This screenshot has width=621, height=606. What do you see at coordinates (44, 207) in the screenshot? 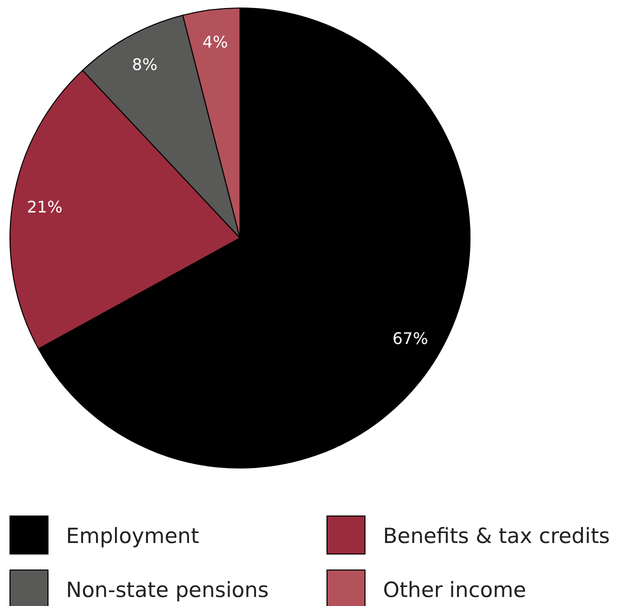
I see `data-label: 21%` at bounding box center [44, 207].